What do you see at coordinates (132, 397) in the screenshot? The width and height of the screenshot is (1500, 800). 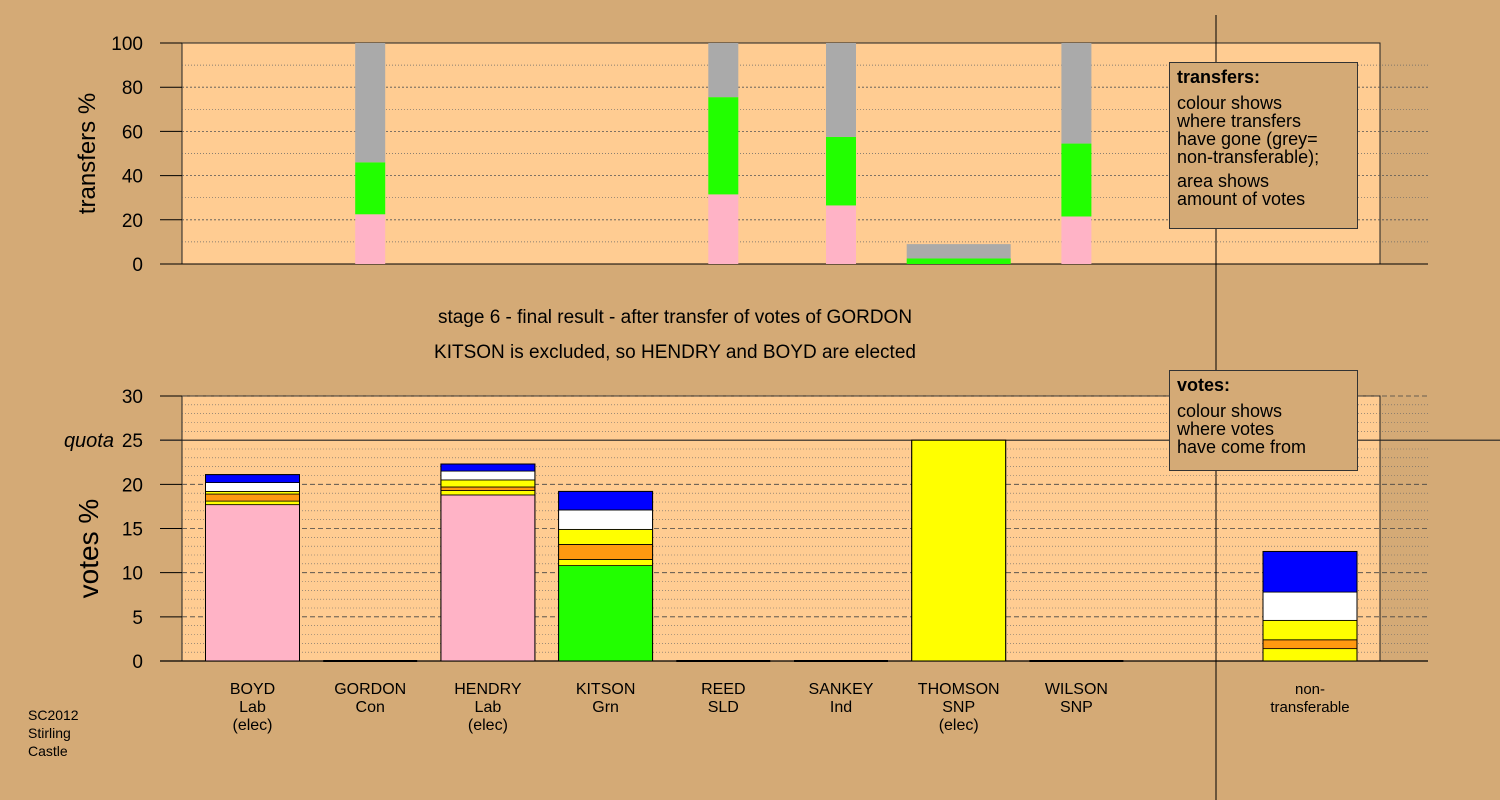 I see `y-tick-label: 30` at bounding box center [132, 397].